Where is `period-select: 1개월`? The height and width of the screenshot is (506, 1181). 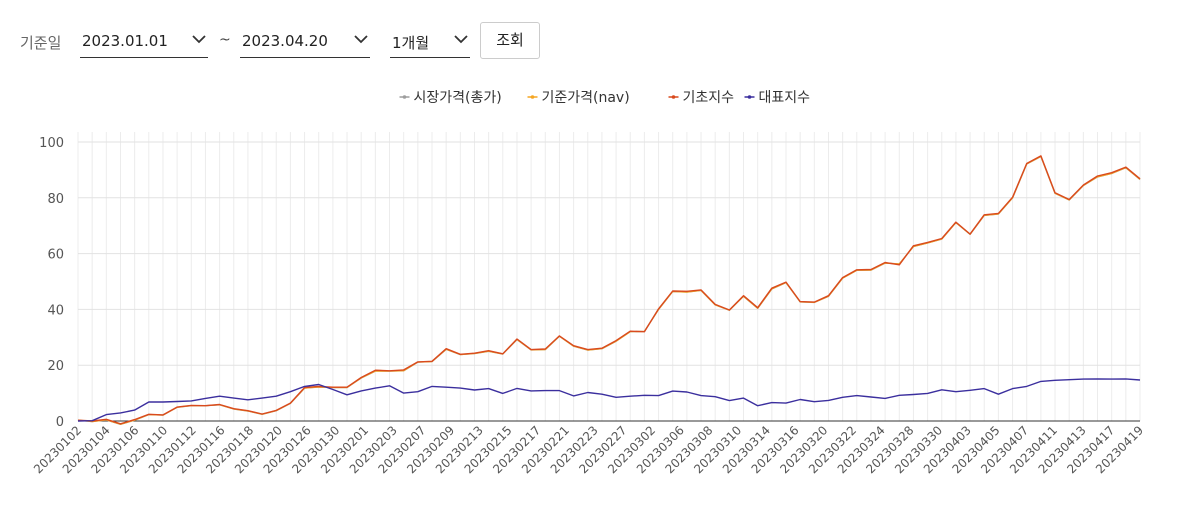
period-select: 1개월 is located at coordinates (430, 40).